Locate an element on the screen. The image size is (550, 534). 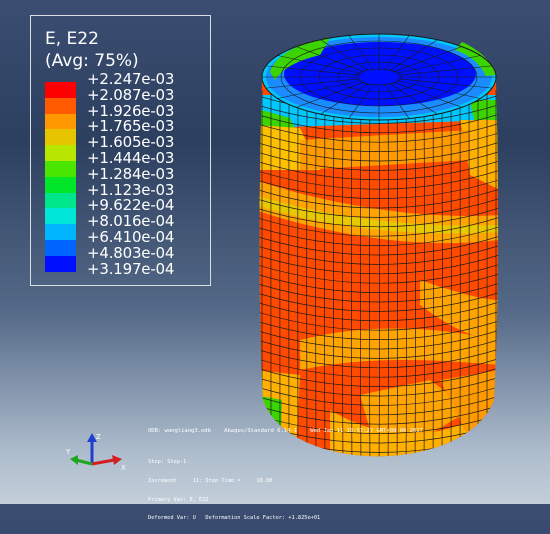
legend-value: +1.284e-03 is located at coordinates (131, 173).